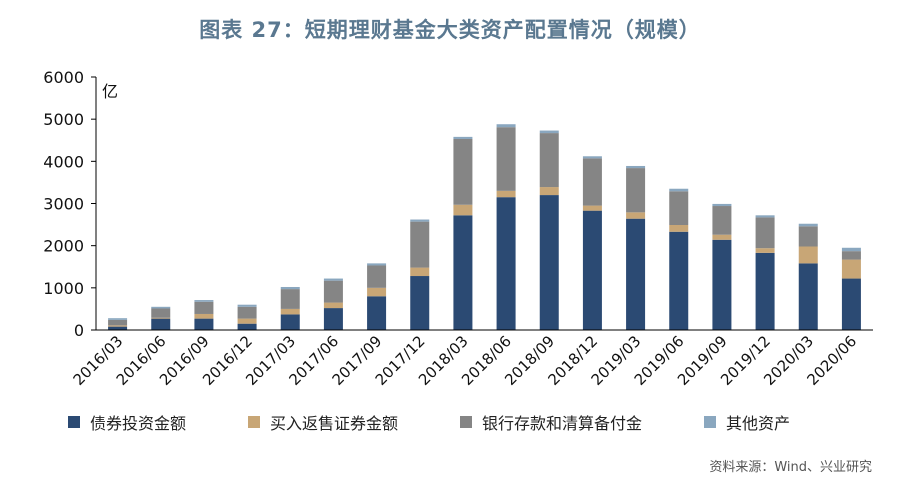 This screenshot has width=900, height=498. Describe the element at coordinates (450, 30) in the screenshot. I see `chart-title: 图表 27：短期理财基金大类资产配置情况（规模）` at that location.